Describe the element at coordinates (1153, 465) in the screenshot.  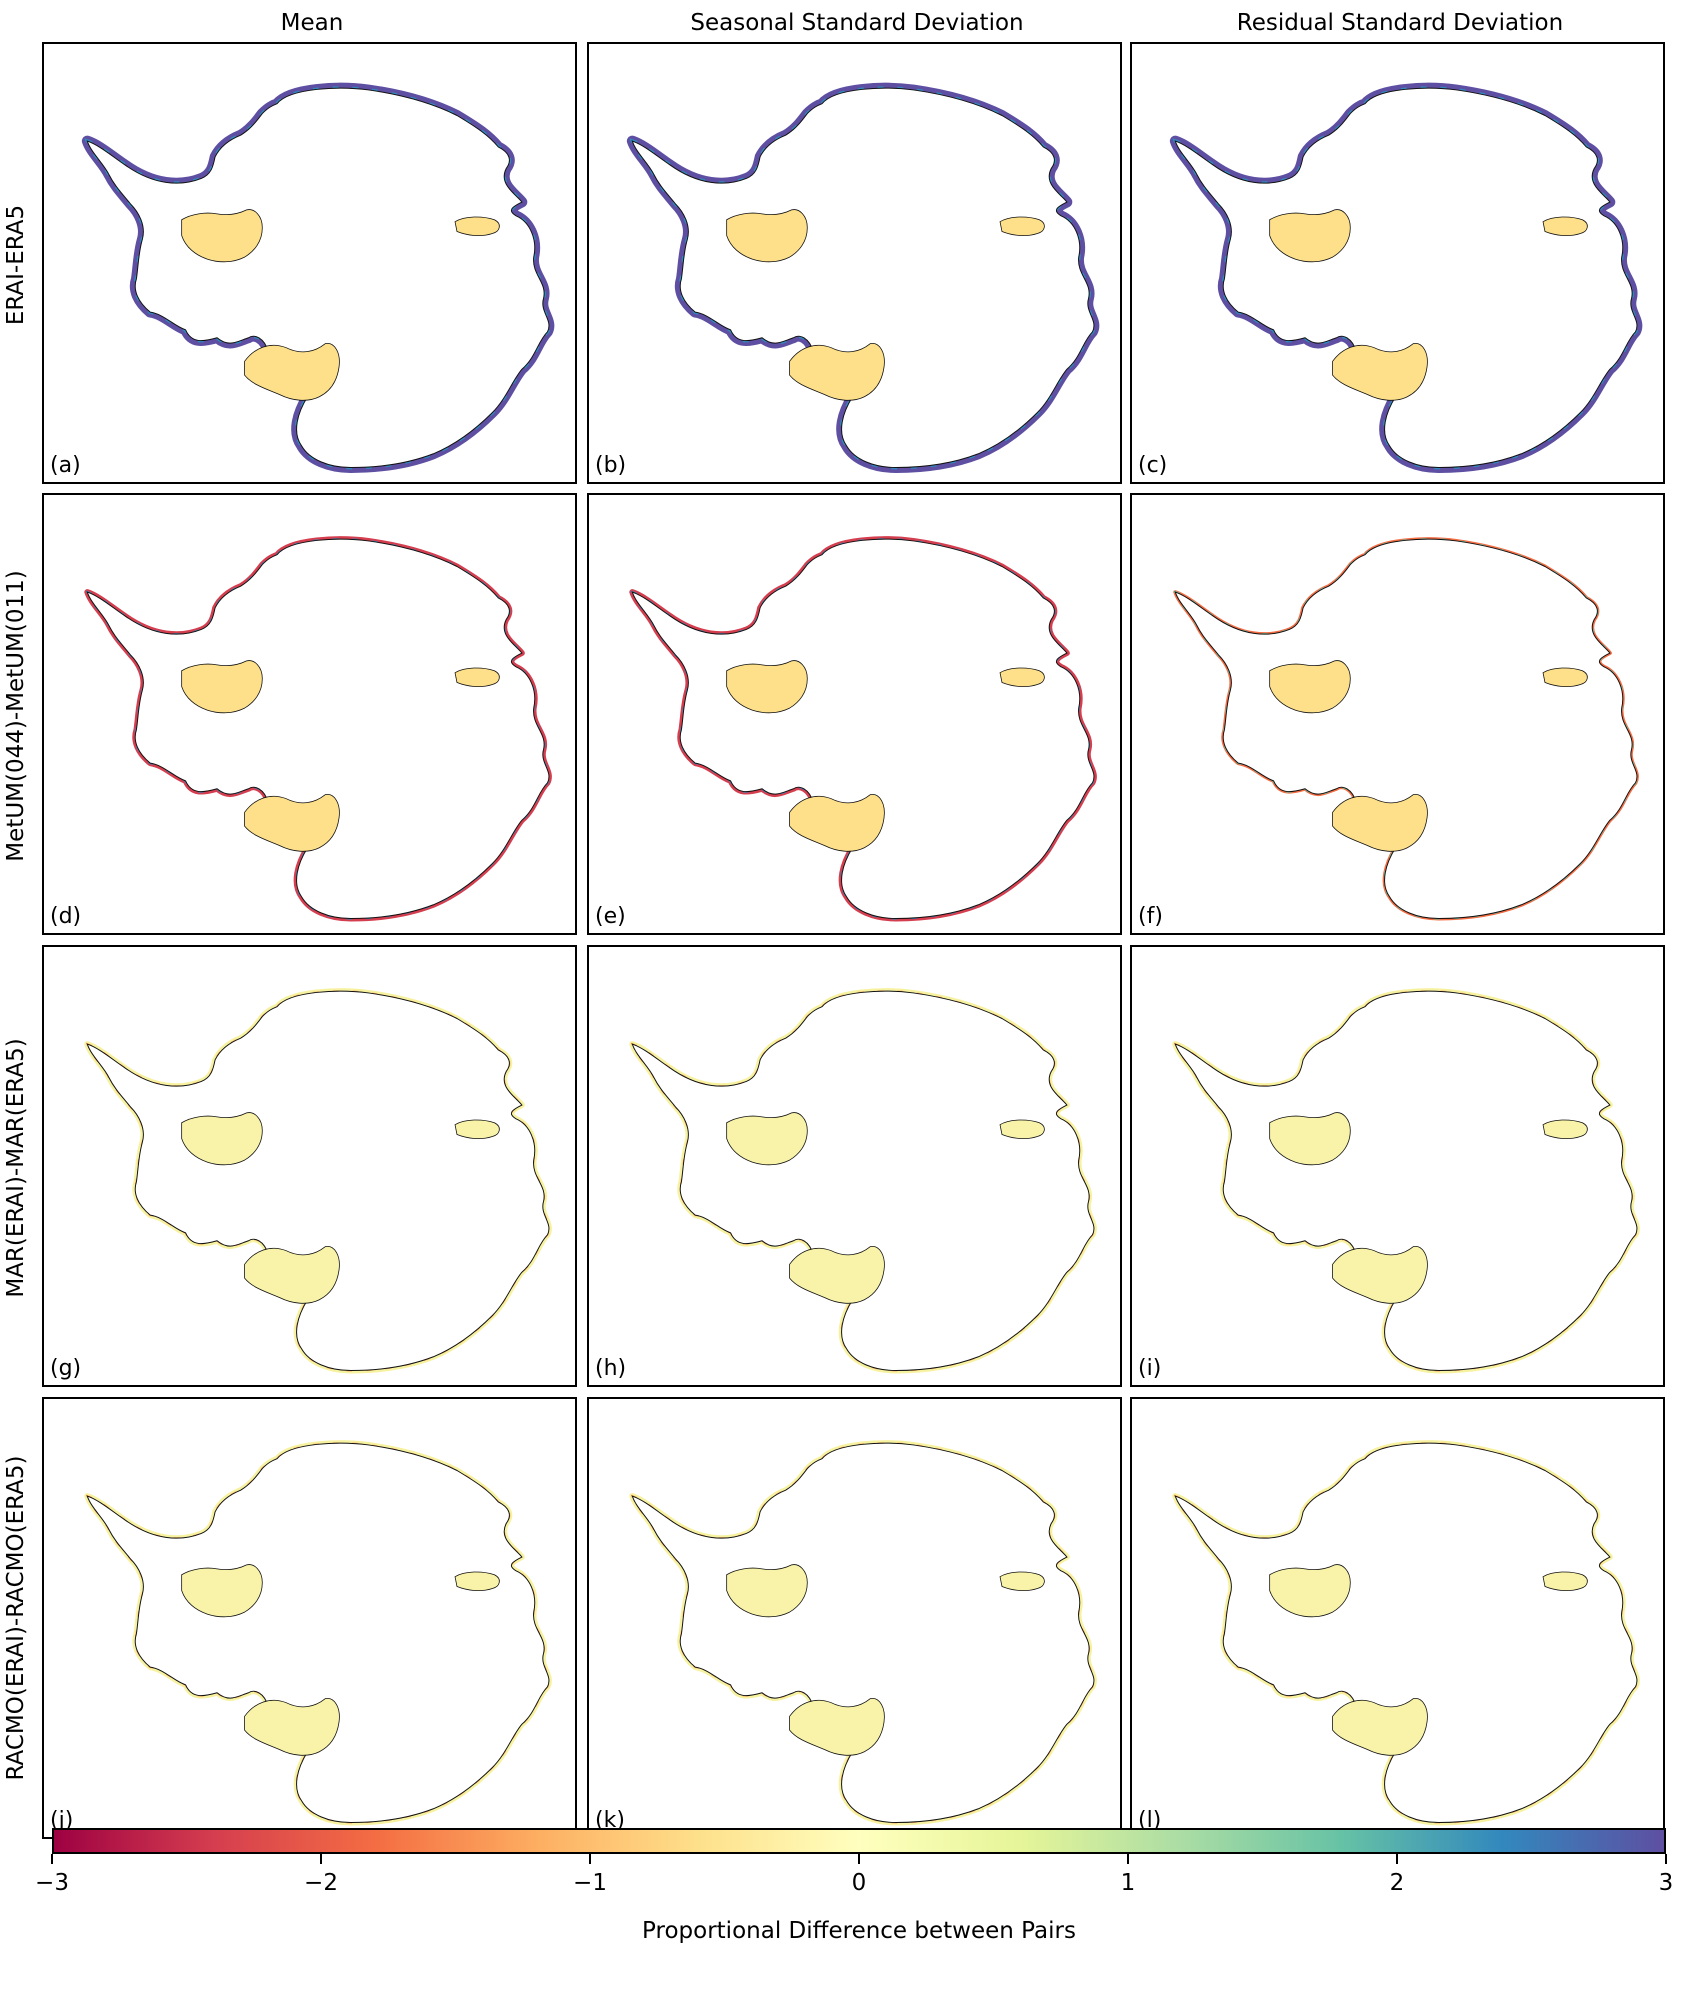
I see `panel-label: (c)` at that location.